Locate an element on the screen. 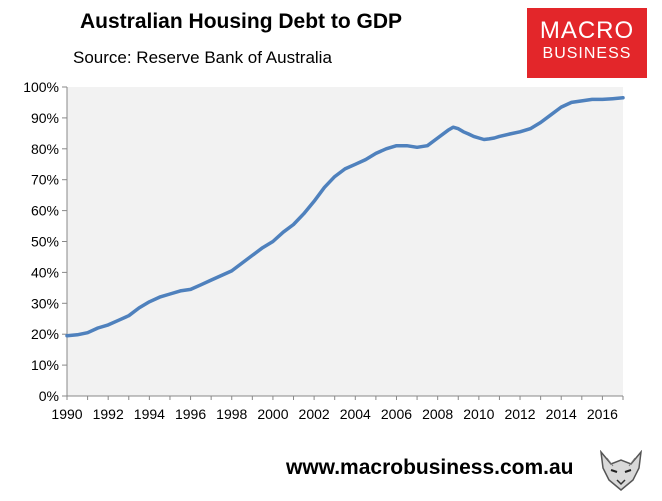 The height and width of the screenshot is (501, 662). x-tick-label: 2006 is located at coordinates (396, 414).